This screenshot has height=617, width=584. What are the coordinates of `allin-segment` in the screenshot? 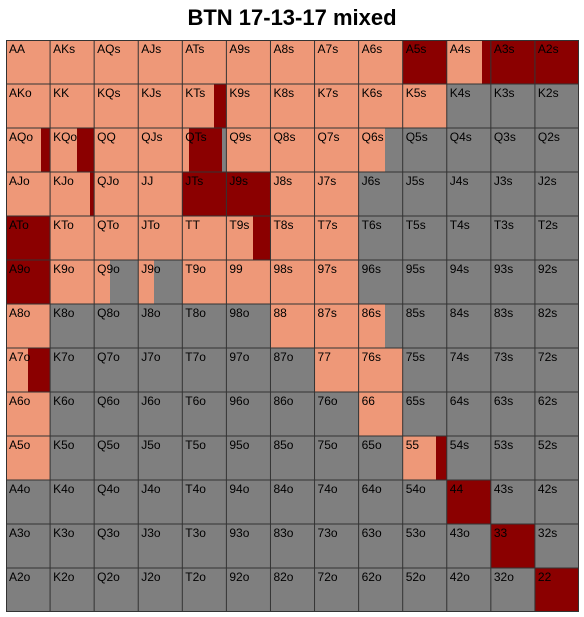 It's located at (441, 458).